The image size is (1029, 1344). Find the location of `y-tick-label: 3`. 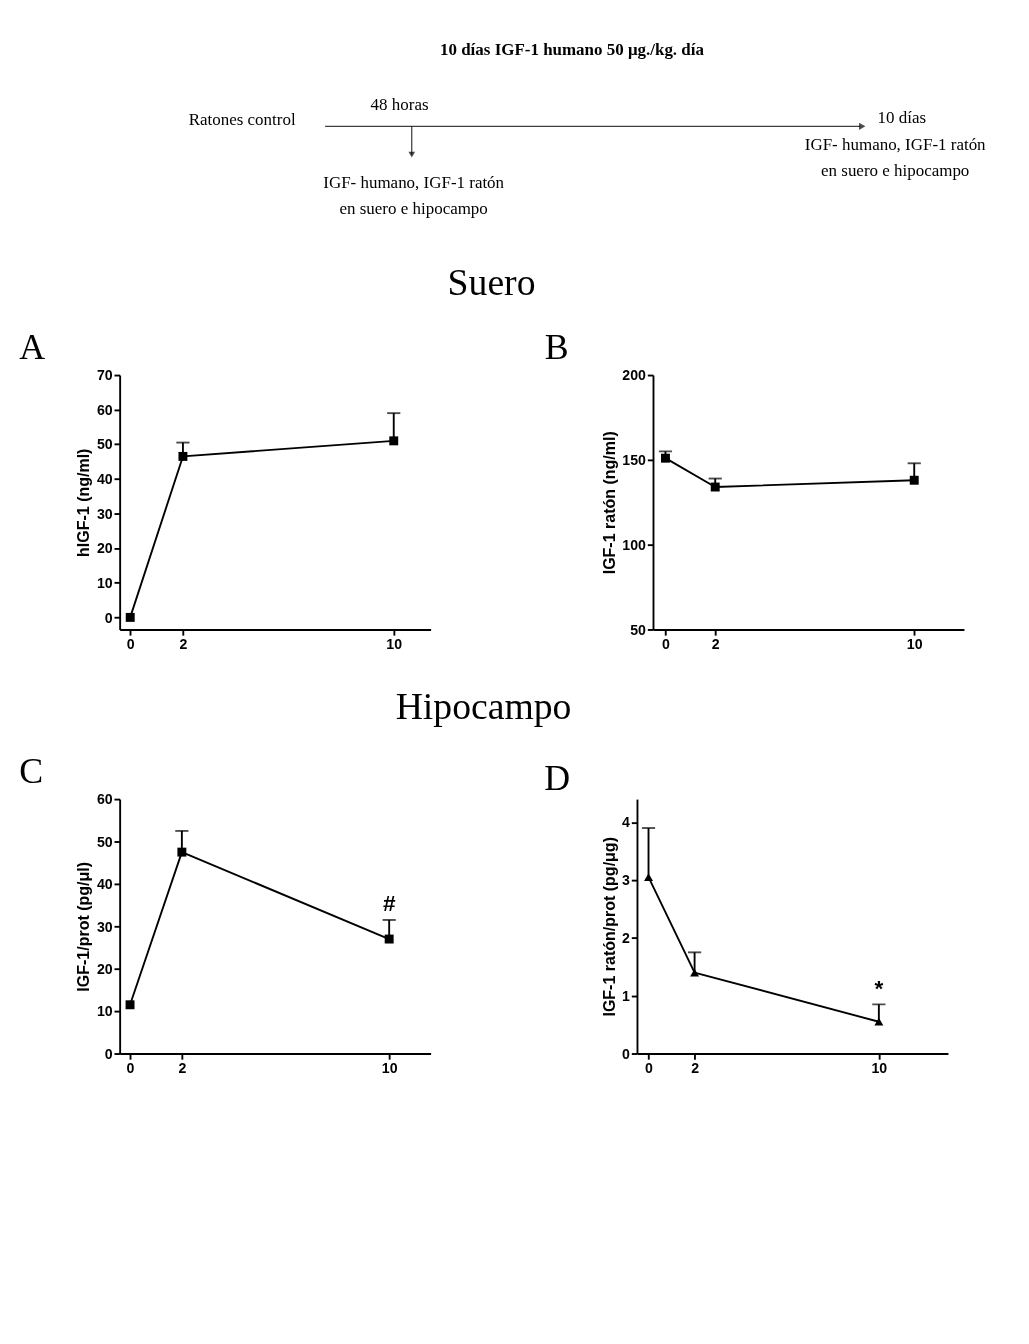

y-tick-label: 3 is located at coordinates (626, 880).